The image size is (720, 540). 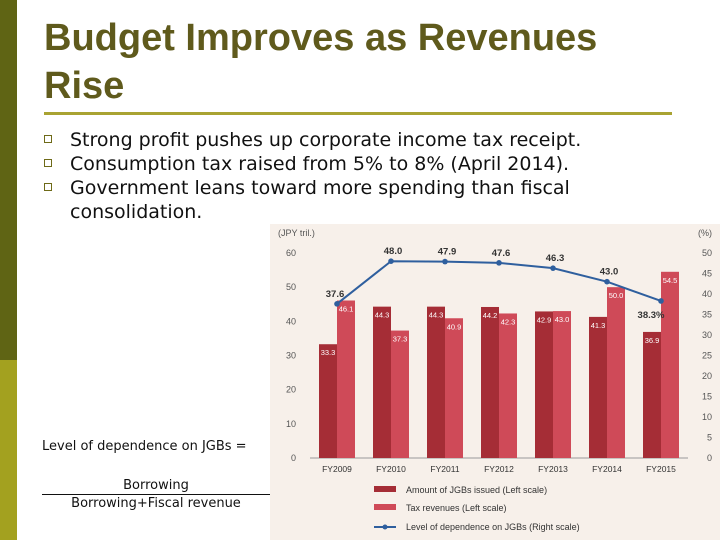 I want to click on left-axis-tick: 60, so click(x=291, y=253).